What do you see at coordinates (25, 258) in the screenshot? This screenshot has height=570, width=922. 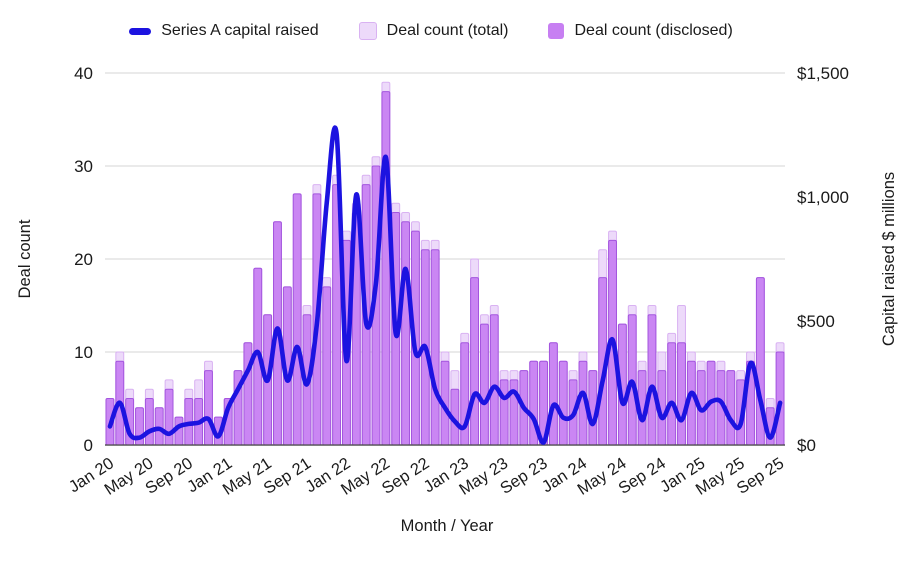 I see `left-axis-title: Deal count` at bounding box center [25, 258].